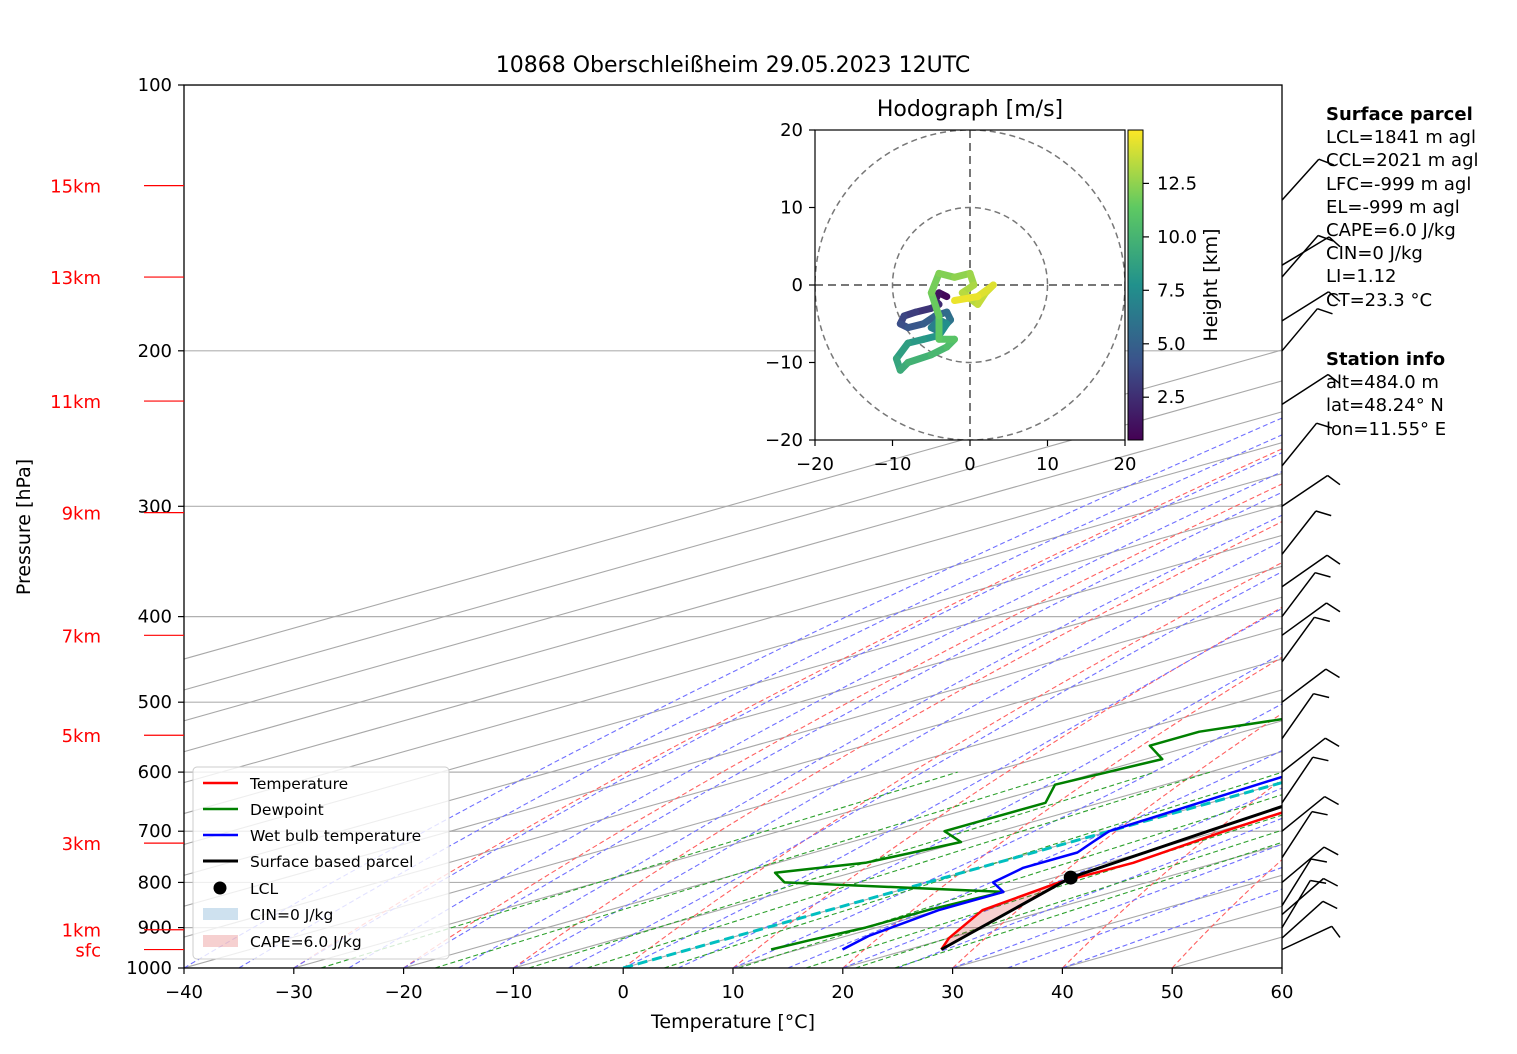  I want to click on surface-parcel-lcl: LCL=1841 m agl, so click(1401, 138).